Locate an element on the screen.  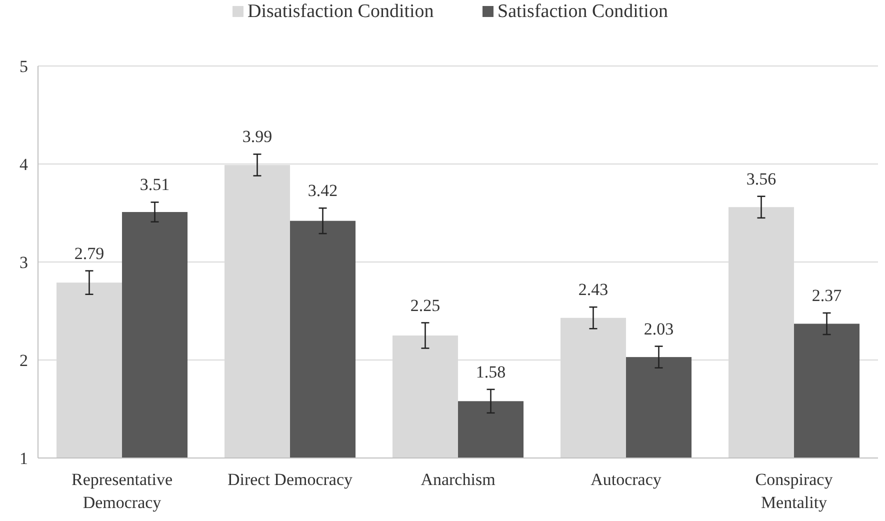
data-label: 3.56 is located at coordinates (761, 178).